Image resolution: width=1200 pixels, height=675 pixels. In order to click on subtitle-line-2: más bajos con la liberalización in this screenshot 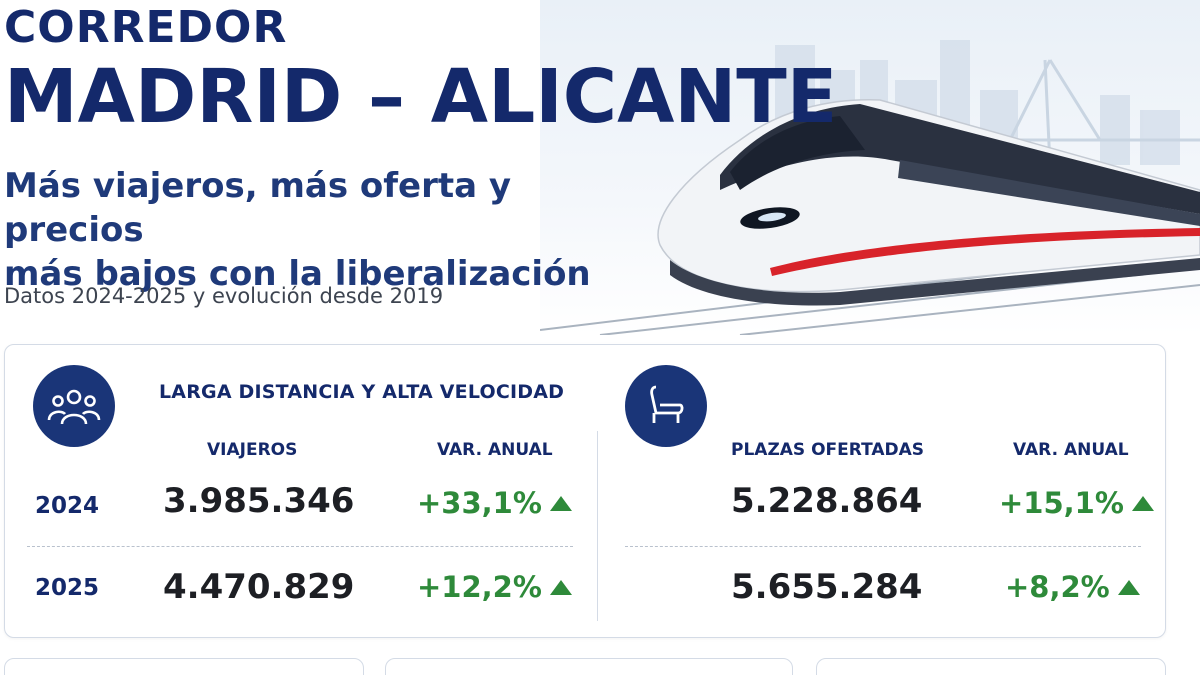, I will do `click(297, 274)`.